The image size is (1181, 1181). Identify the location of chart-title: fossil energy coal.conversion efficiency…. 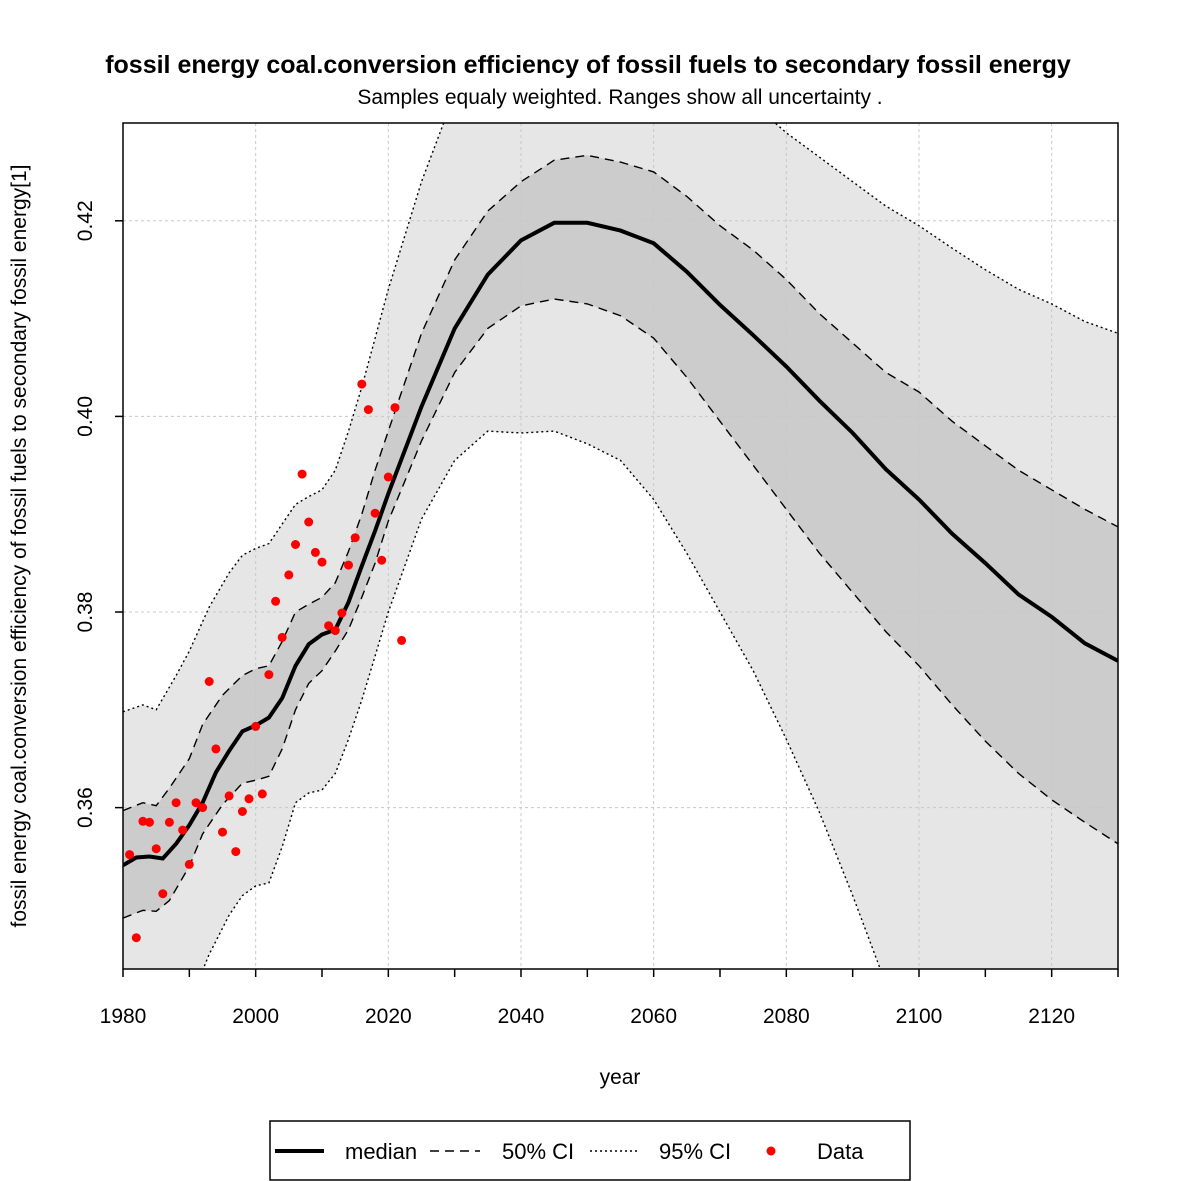
(588, 65).